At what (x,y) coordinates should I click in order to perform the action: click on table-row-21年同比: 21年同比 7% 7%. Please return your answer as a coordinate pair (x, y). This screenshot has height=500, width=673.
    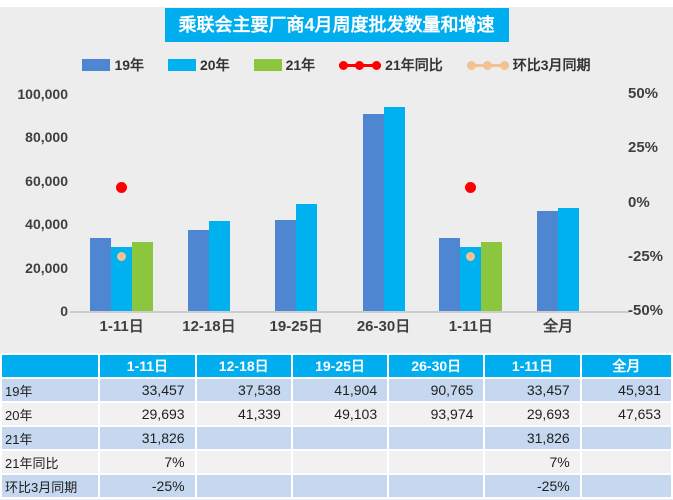
    Looking at the image, I should click on (336, 462).